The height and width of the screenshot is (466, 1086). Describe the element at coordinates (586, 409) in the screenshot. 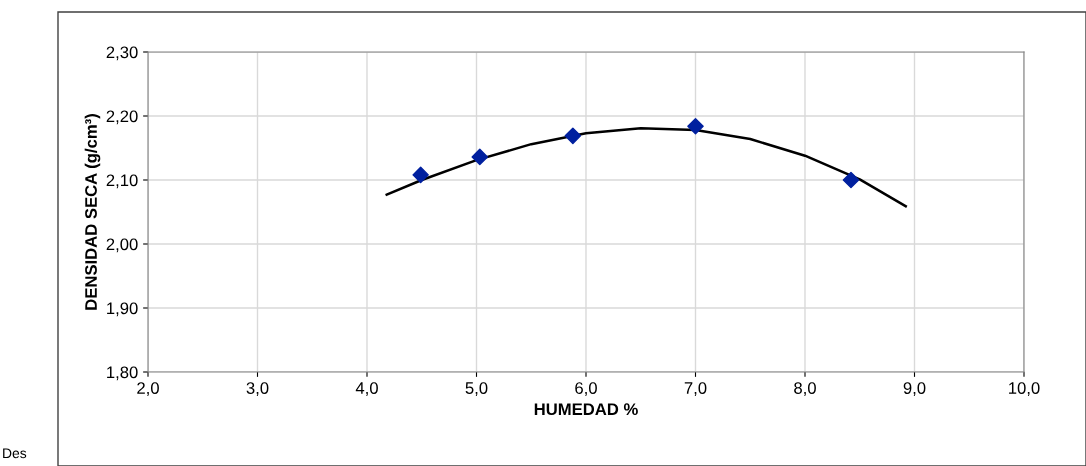

I see `x-axis-title: HUMEDAD %` at that location.